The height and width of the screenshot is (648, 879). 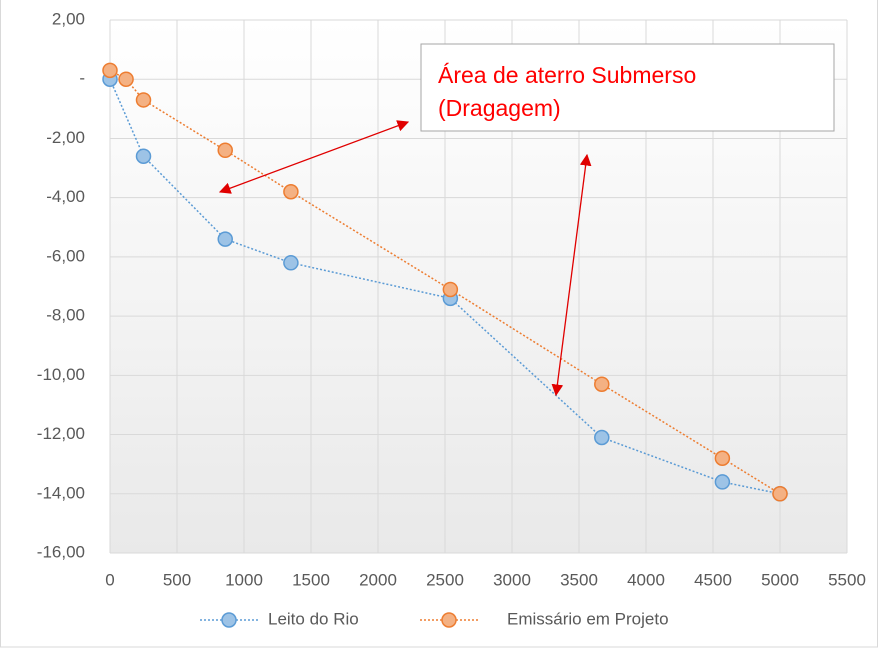 I want to click on x-tick-label: 500, so click(x=177, y=579).